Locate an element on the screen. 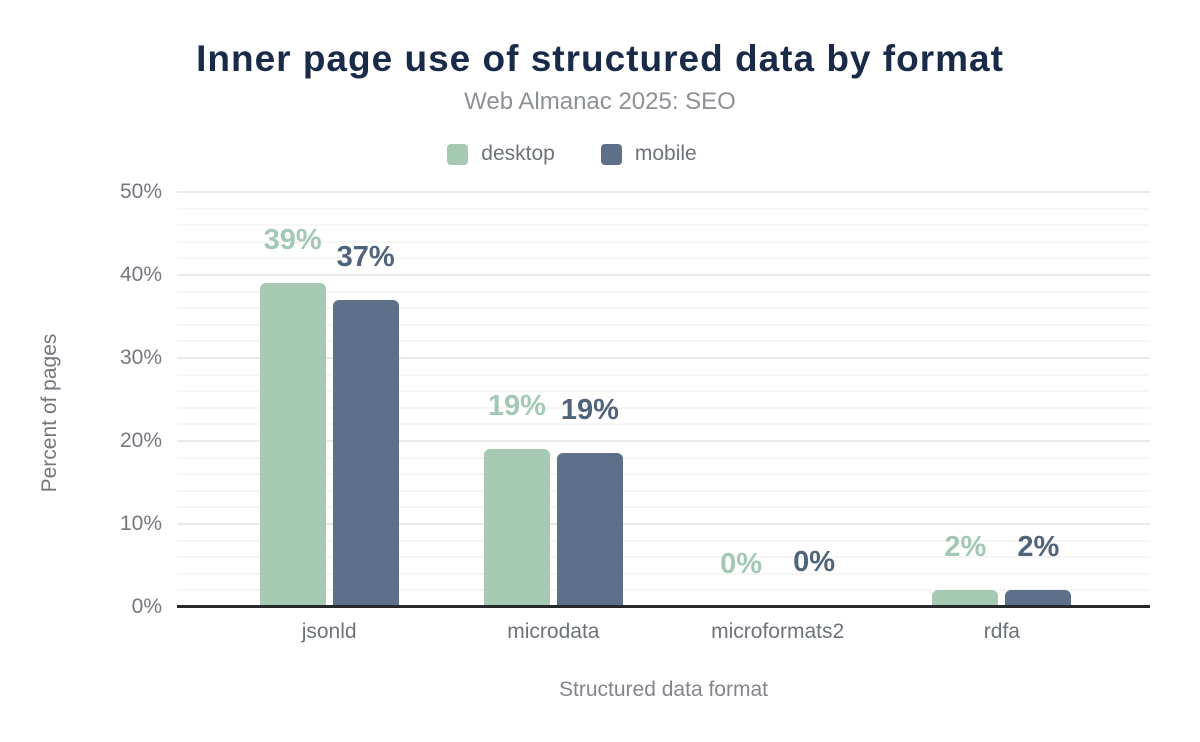  bar-mobile-rdfa: 2% is located at coordinates (1038, 569).